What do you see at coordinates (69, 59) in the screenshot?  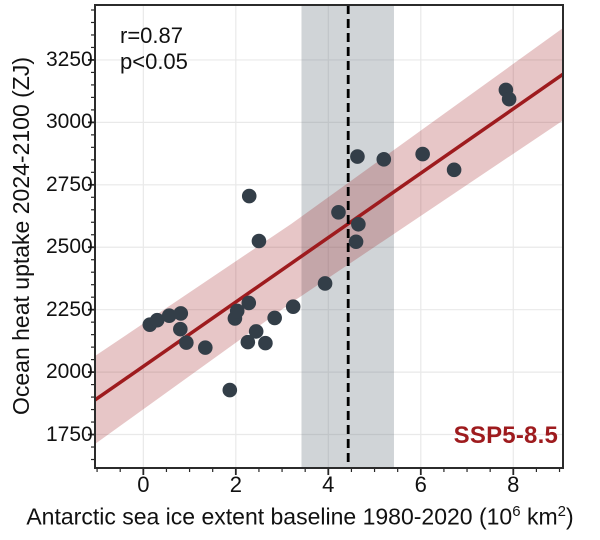 I see `y-tick-label: 3250` at bounding box center [69, 59].